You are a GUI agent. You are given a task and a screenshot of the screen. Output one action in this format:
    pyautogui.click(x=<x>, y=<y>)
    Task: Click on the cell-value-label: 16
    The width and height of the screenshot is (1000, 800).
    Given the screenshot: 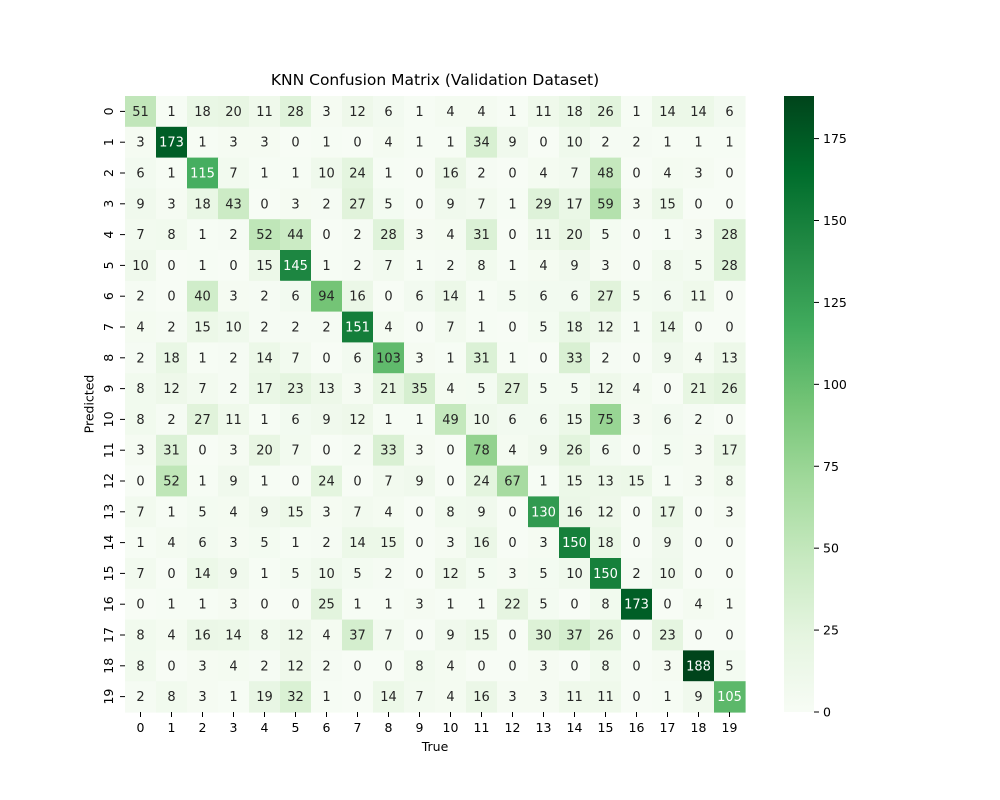 What is the action you would take?
    pyautogui.click(x=481, y=543)
    